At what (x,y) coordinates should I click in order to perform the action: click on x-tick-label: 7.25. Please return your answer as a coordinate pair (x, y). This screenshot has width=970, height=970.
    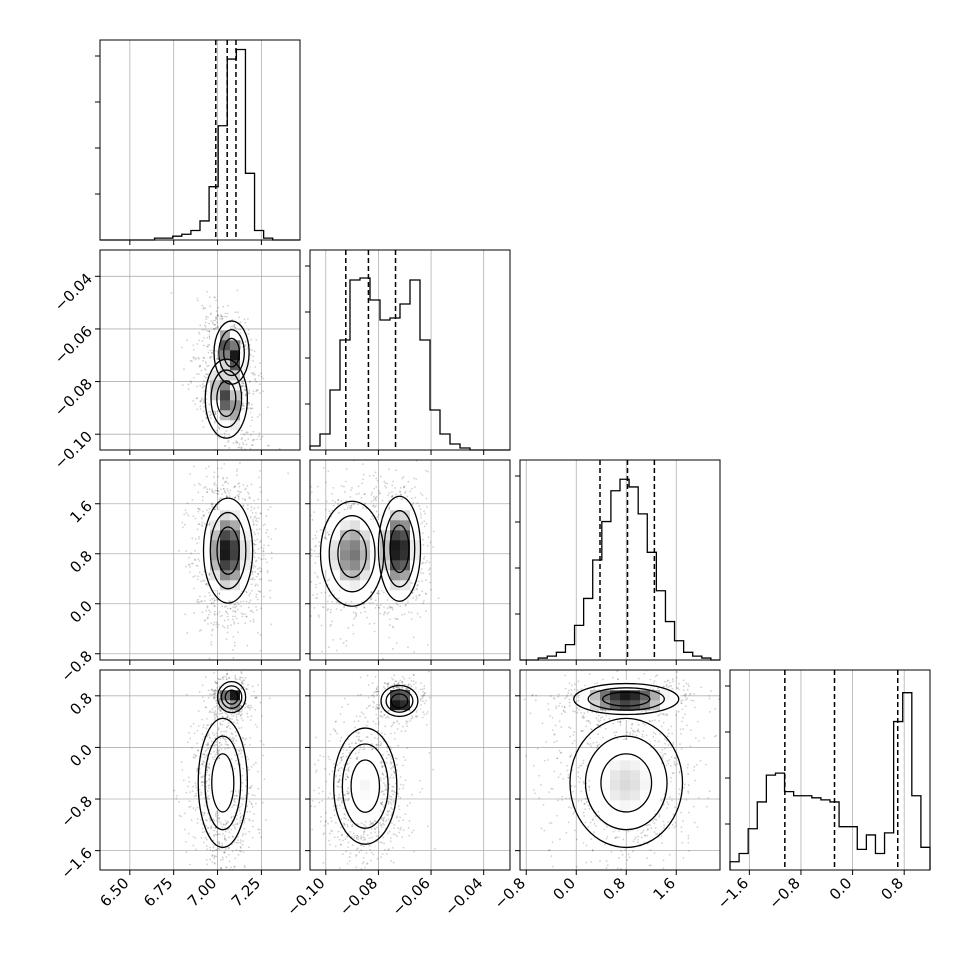
    Looking at the image, I should click on (246, 892).